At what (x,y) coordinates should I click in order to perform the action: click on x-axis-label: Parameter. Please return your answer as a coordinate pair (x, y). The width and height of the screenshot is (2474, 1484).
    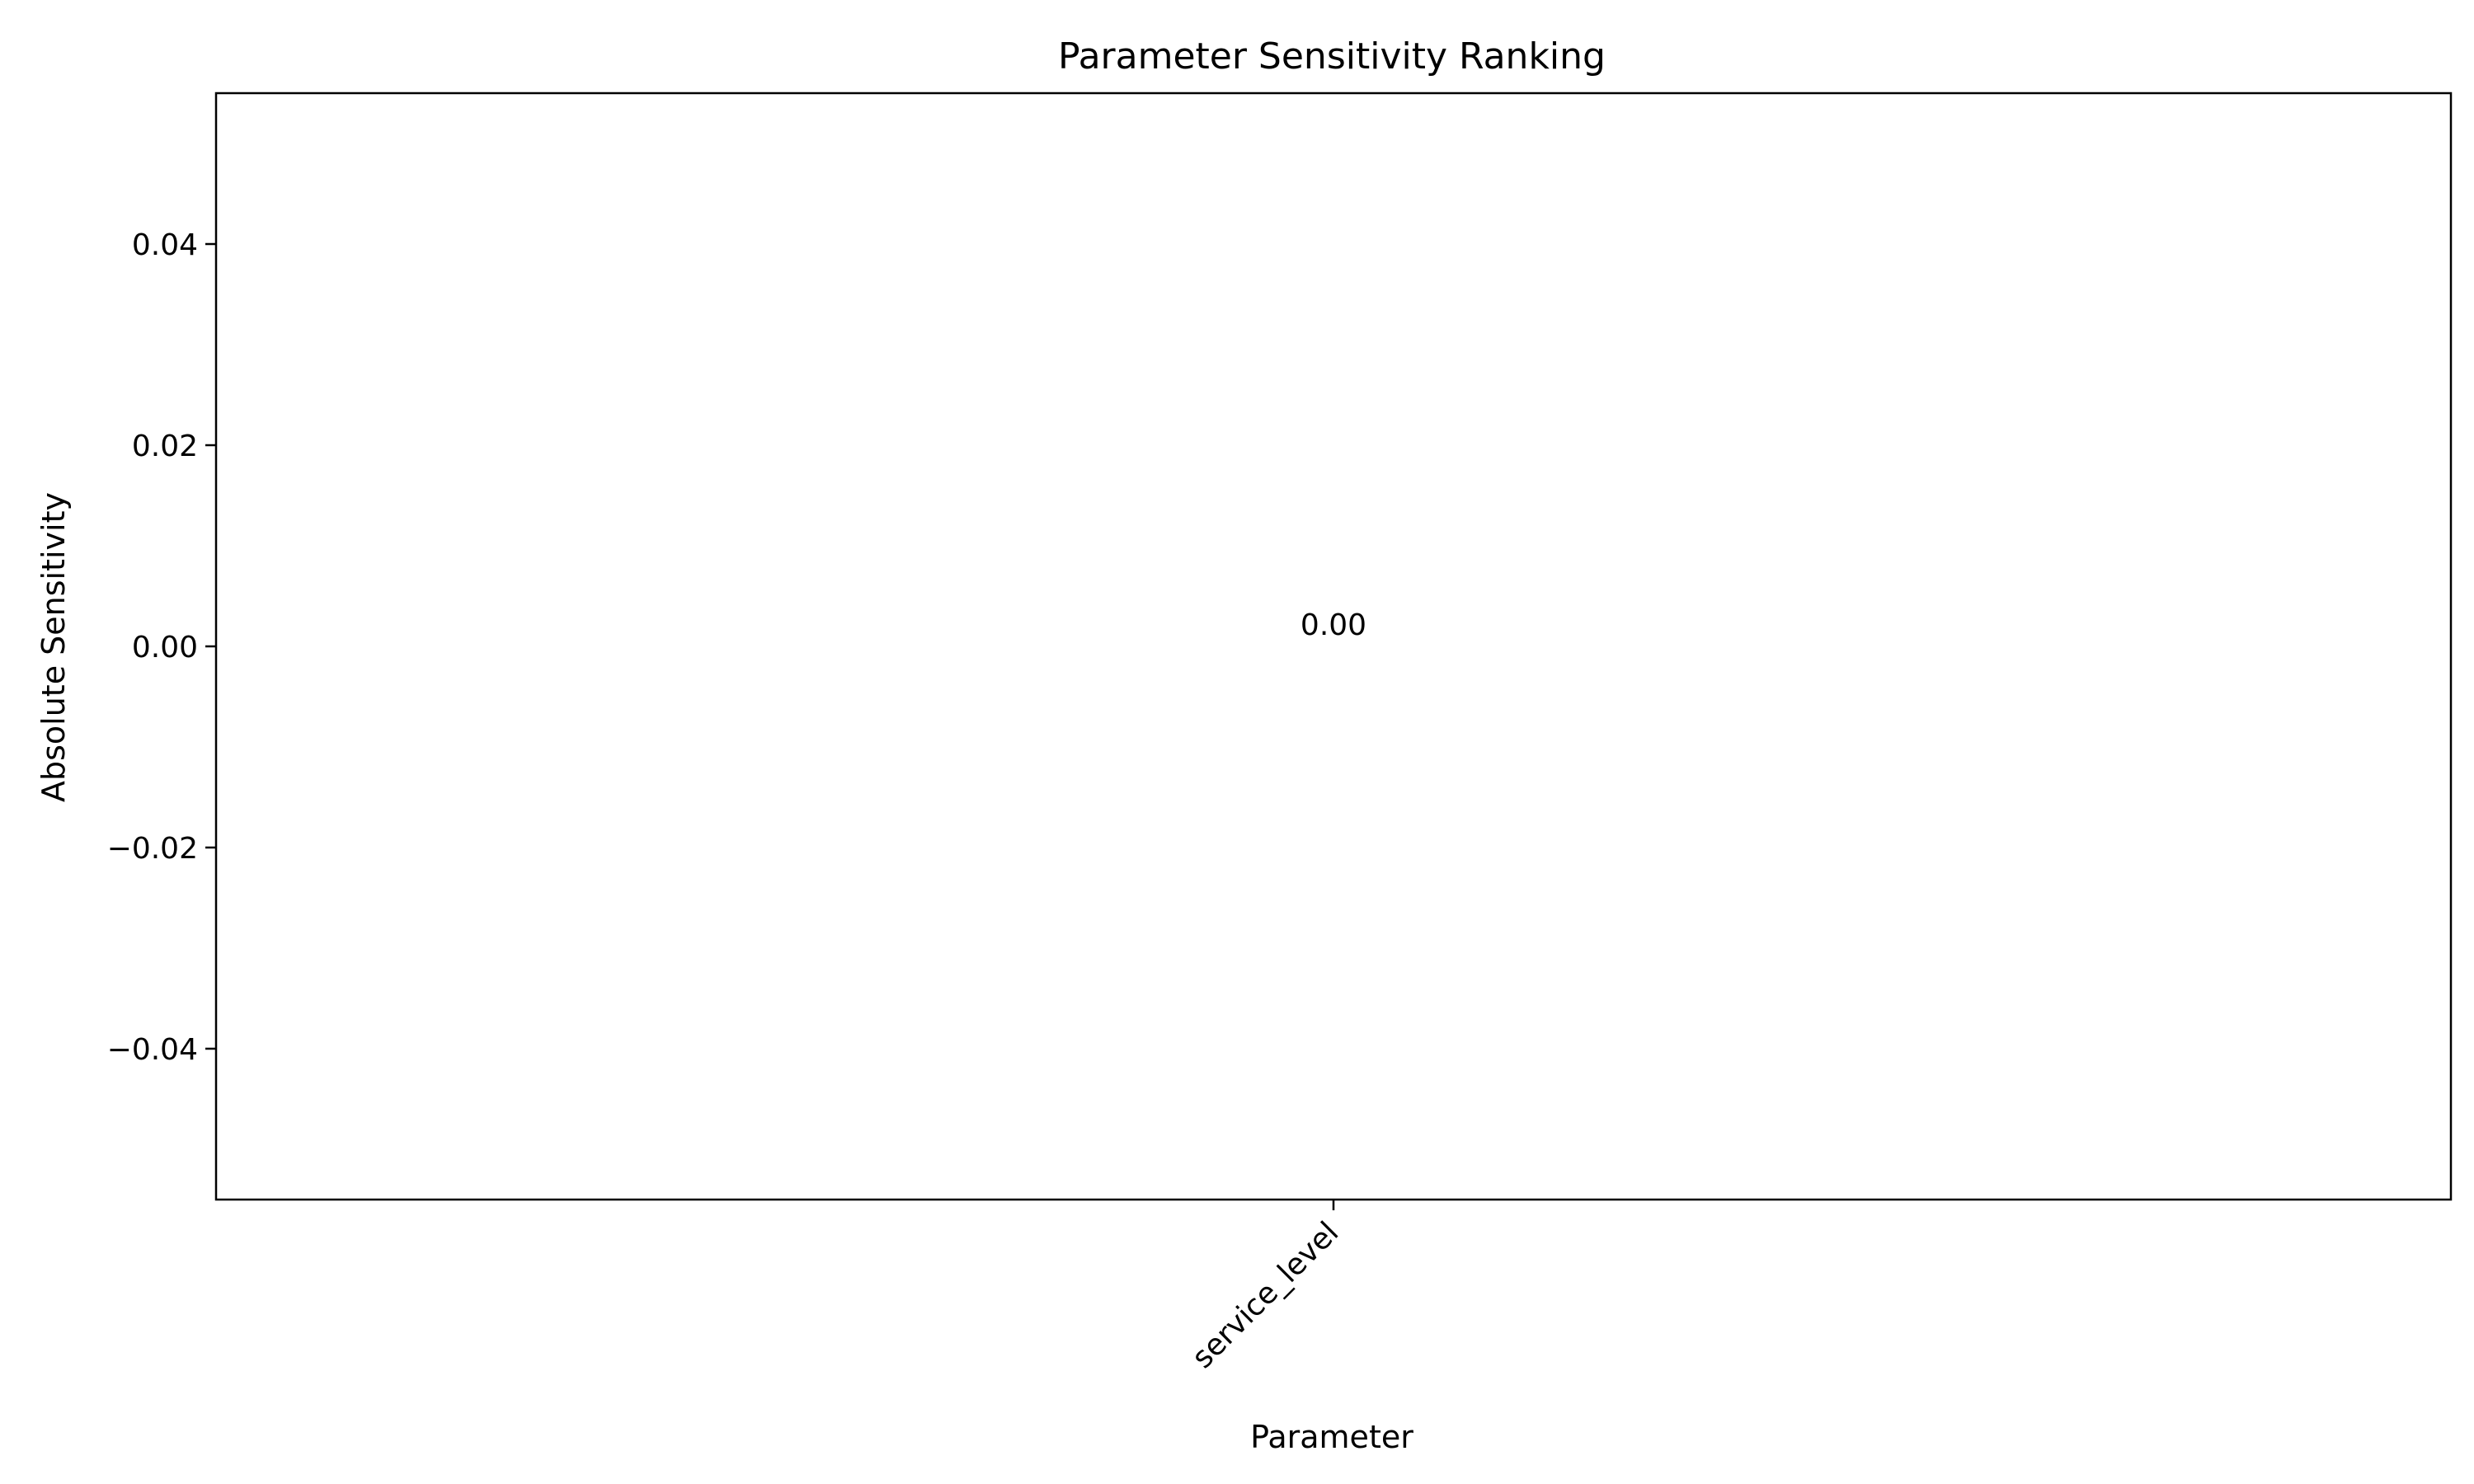
    Looking at the image, I should click on (1331, 1437).